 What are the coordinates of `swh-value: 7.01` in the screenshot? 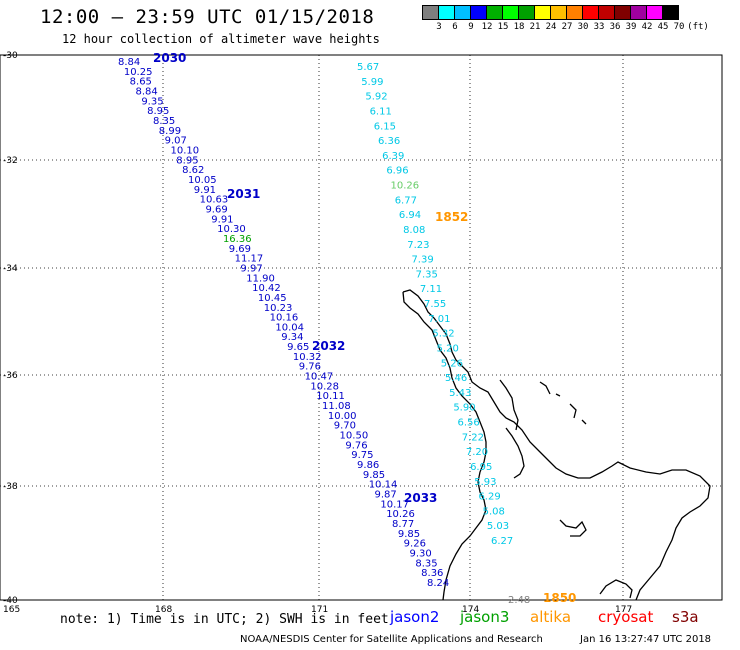 It's located at (439, 319).